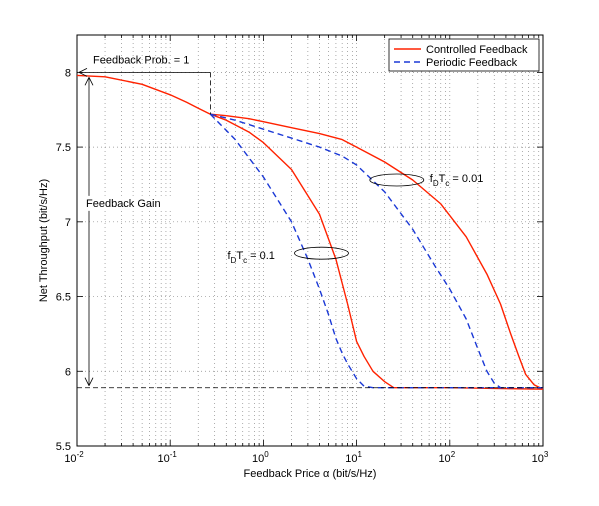 This screenshot has width=599, height=506. Describe the element at coordinates (81, 454) in the screenshot. I see `x-tick-exponent: -2` at that location.